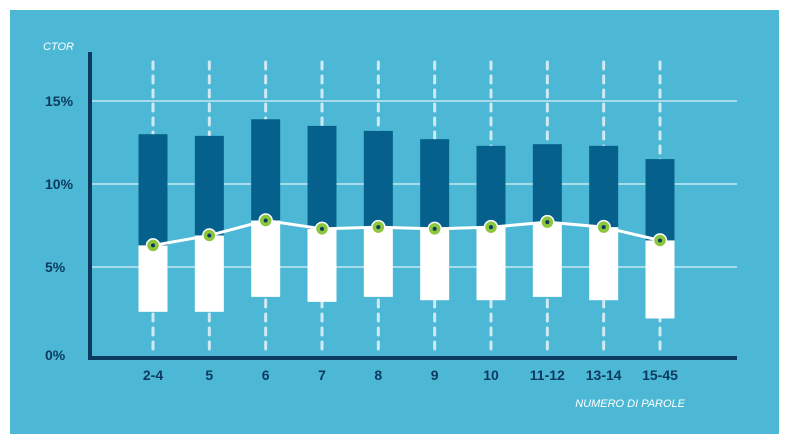 This screenshot has height=443, width=789. I want to click on x-tick-label: 10, so click(491, 375).